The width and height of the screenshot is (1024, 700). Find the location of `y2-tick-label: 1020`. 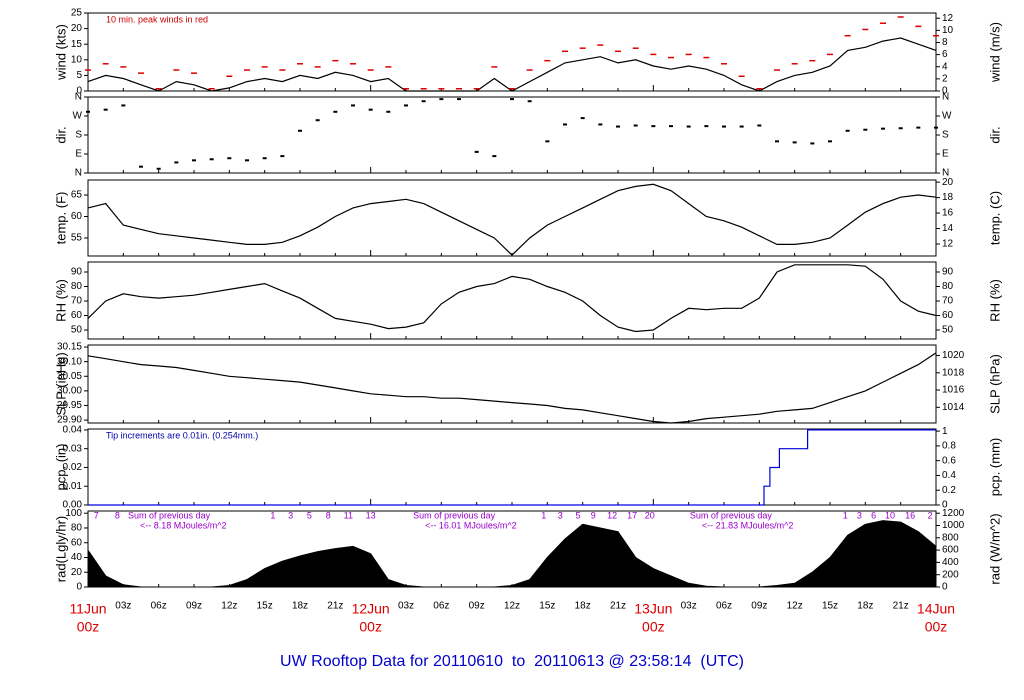

y2-tick-label: 1020 is located at coordinates (953, 355).